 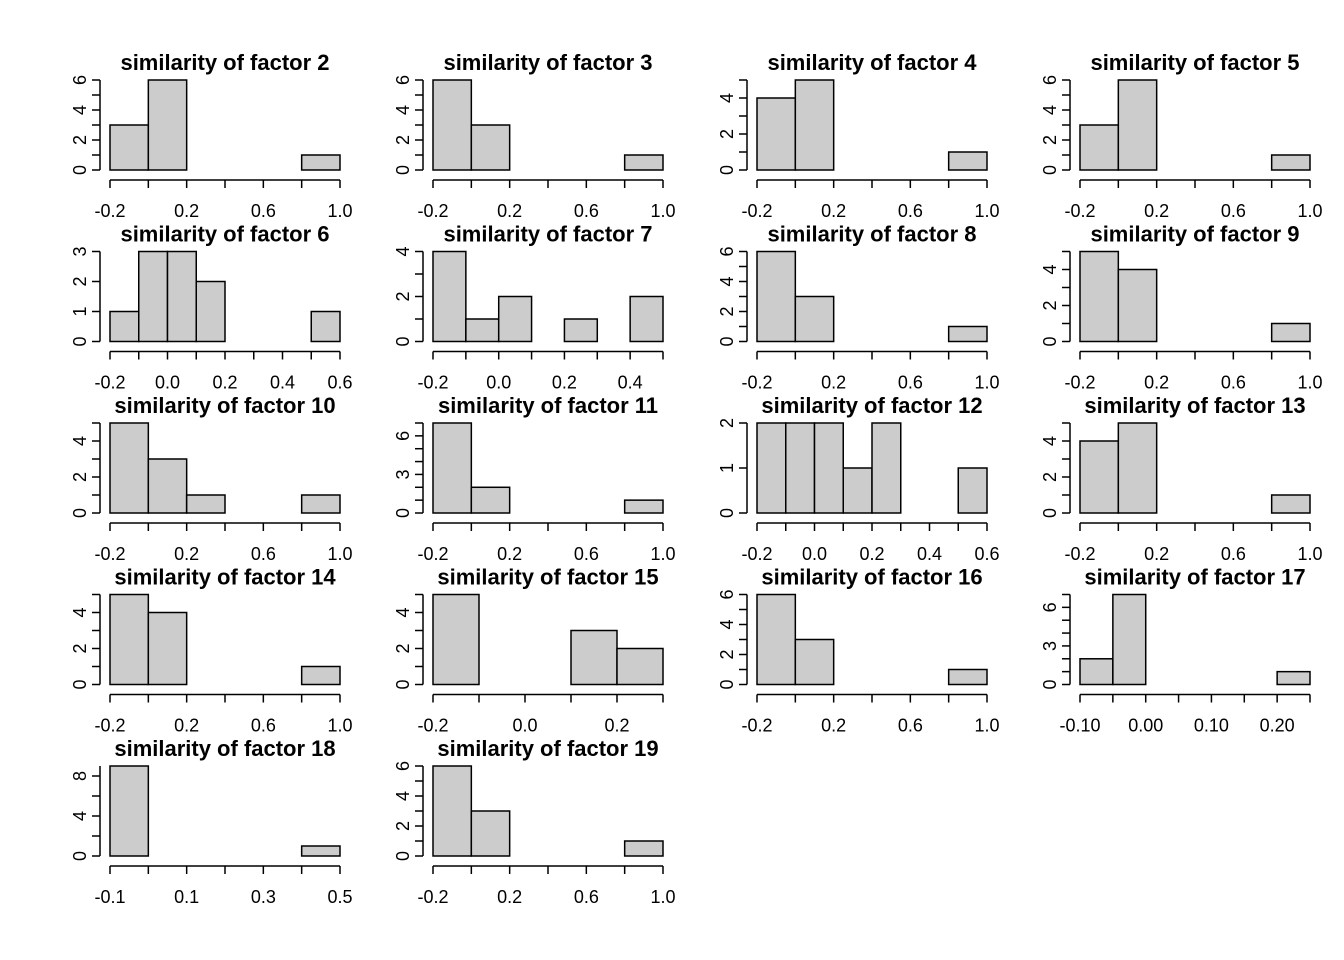 What do you see at coordinates (547, 234) in the screenshot?
I see `chart-title: similarity of factor 7` at bounding box center [547, 234].